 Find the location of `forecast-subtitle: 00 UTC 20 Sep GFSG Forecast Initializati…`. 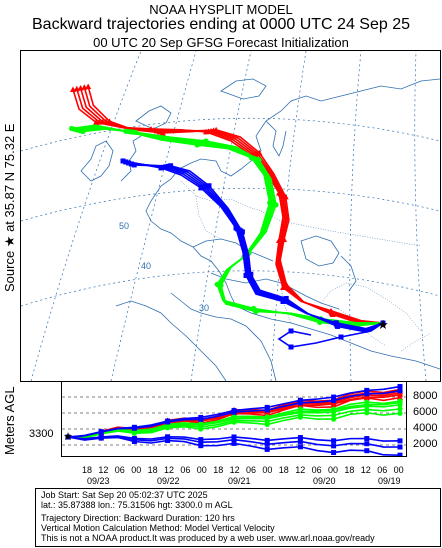

forecast-subtitle: 00 UTC 20 Sep GFSG Forecast Initializati… is located at coordinates (221, 42).